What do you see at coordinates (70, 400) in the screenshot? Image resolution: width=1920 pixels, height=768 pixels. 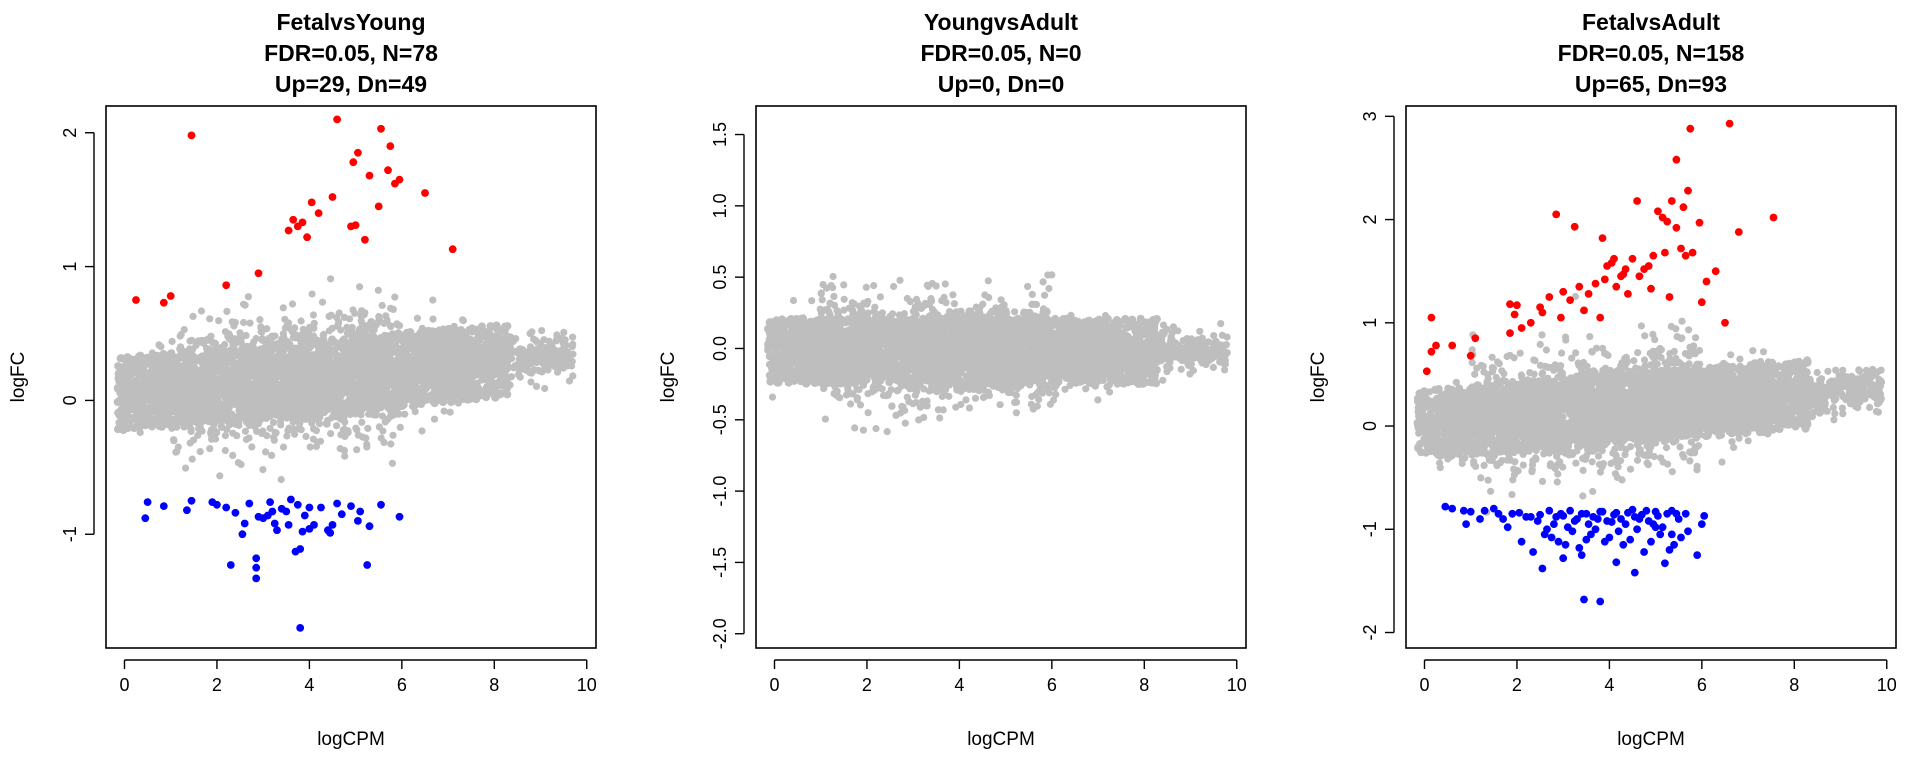 I see `y-tick-label: 0` at bounding box center [70, 400].